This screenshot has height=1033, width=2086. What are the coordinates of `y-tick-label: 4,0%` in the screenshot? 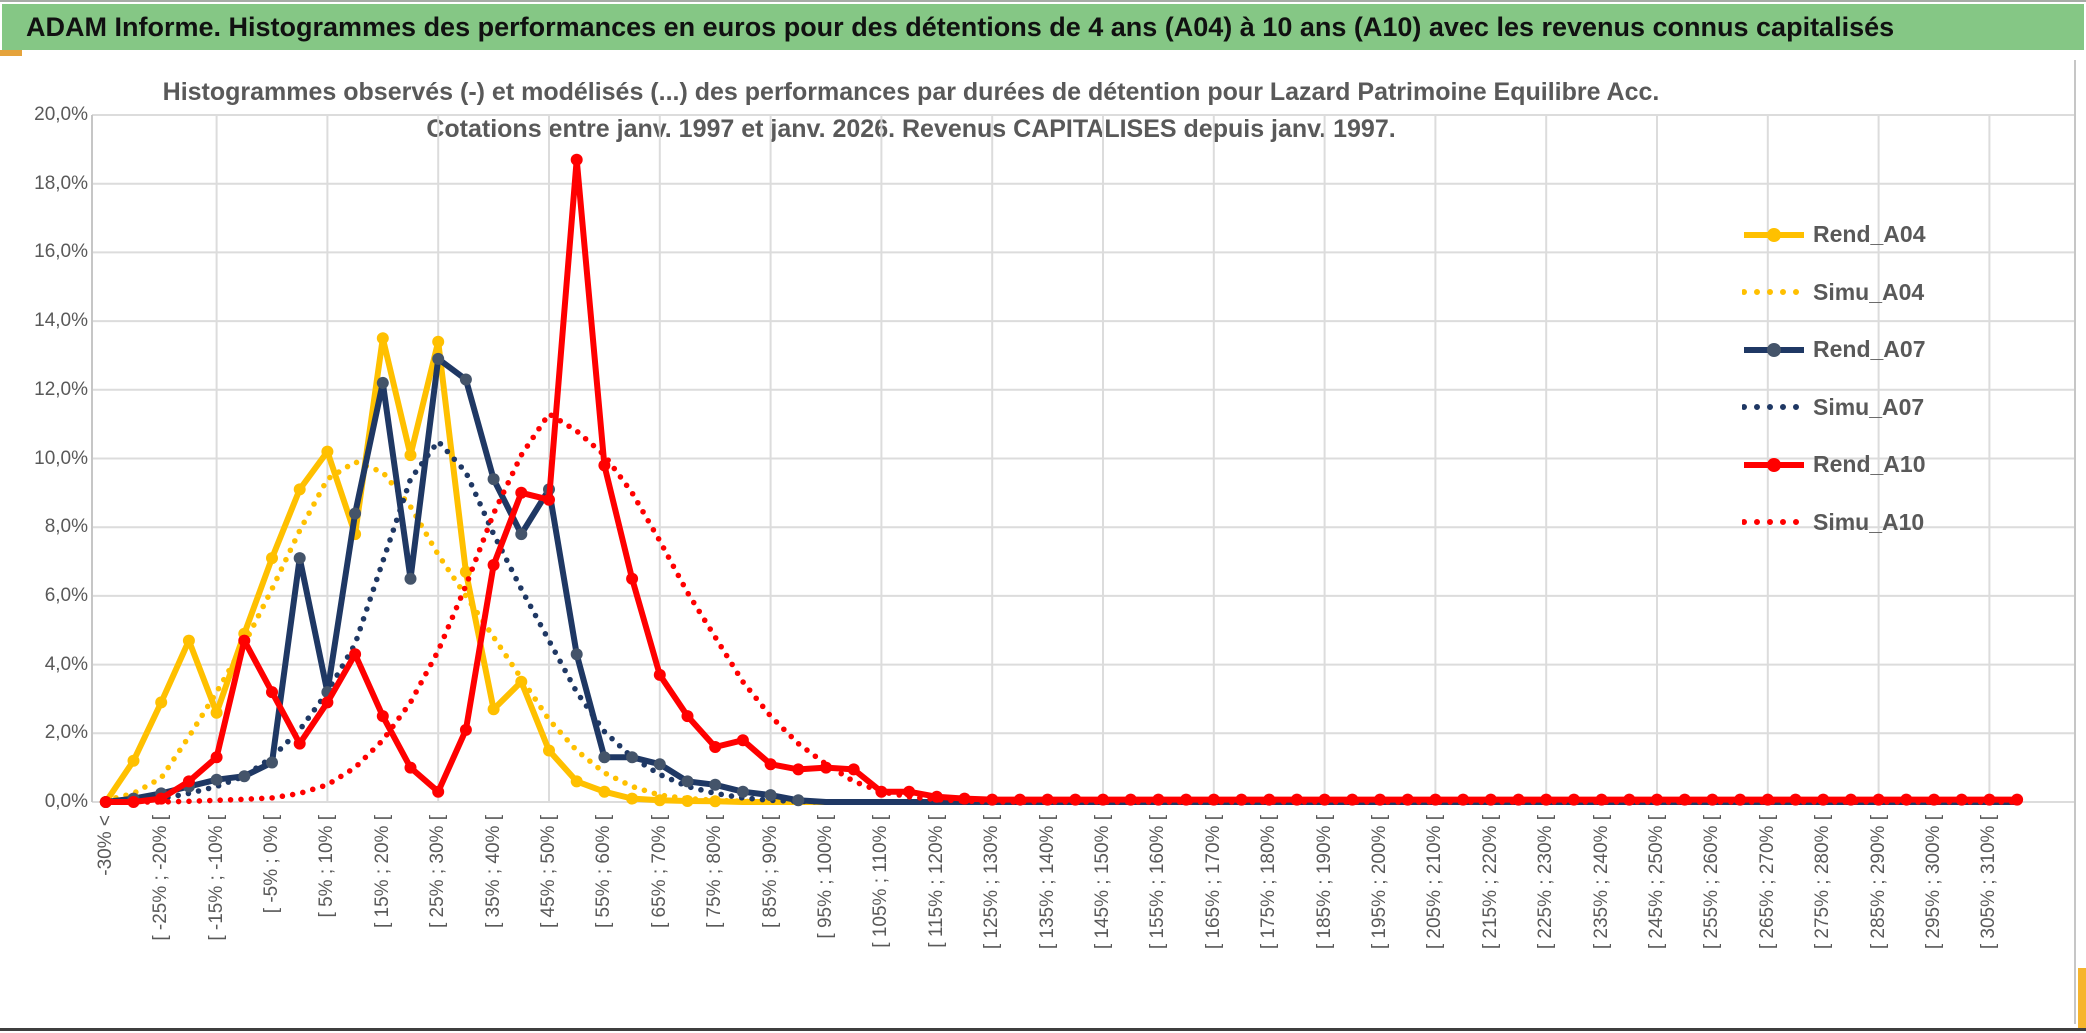 It's located at (66, 664).